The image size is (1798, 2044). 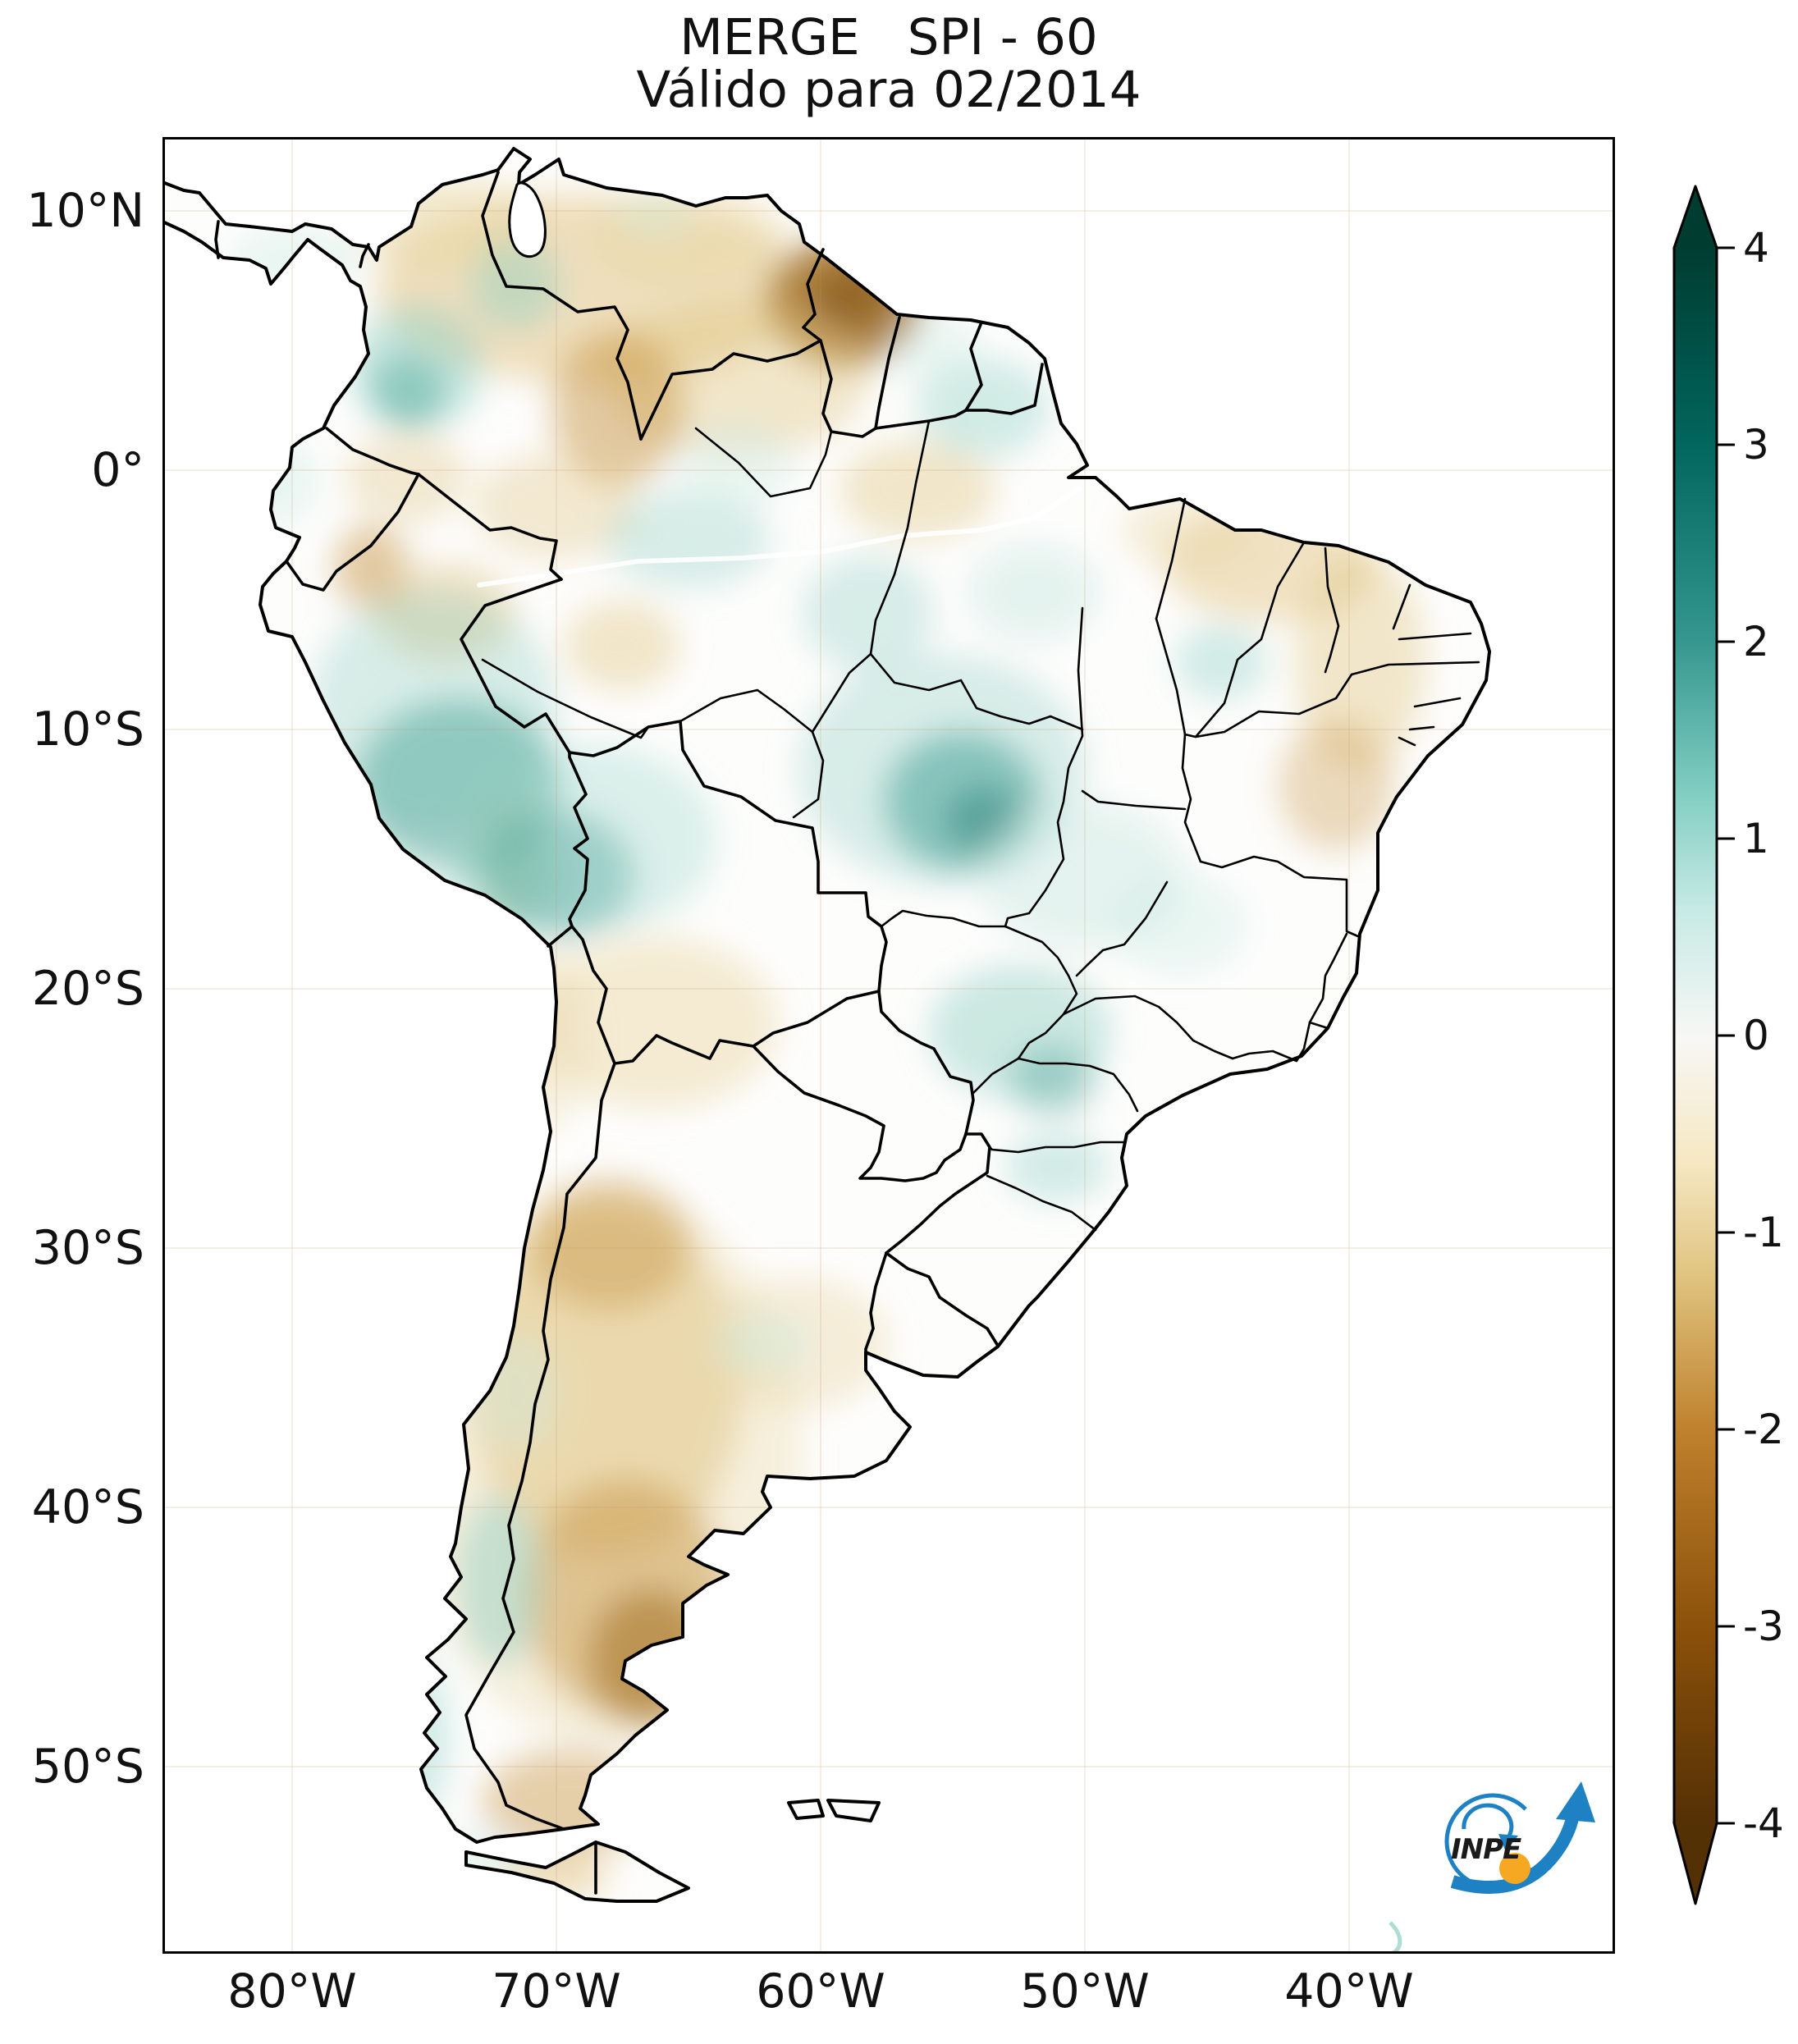 I want to click on border-paraguay-argentina, so click(x=860, y=1113).